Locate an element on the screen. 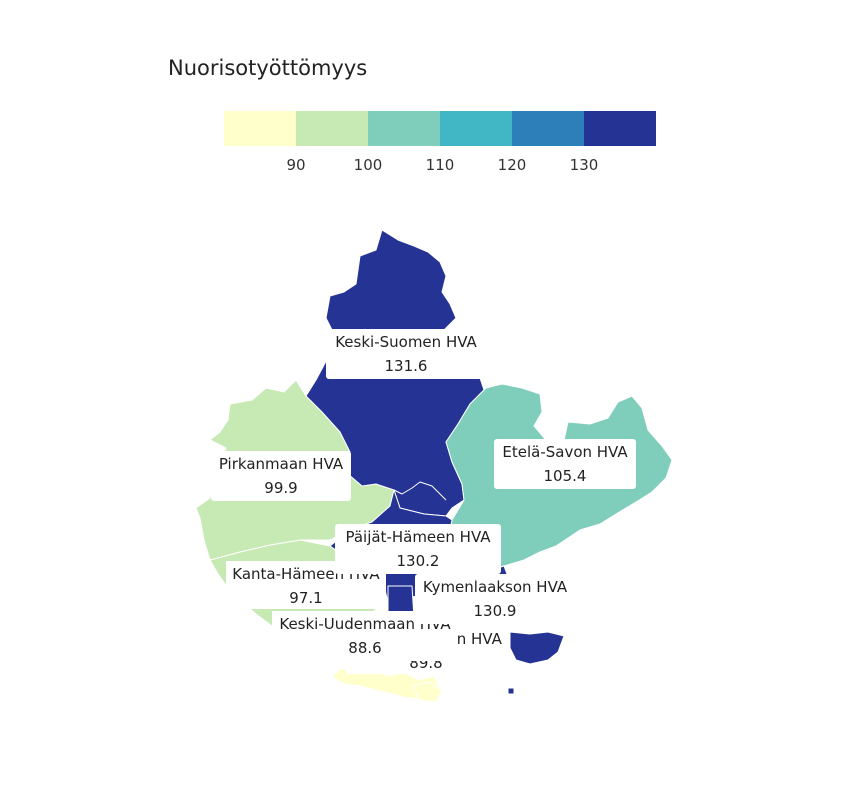 This screenshot has width=864, height=792. legend-title: Nuorisotyöttömyys is located at coordinates (268, 68).